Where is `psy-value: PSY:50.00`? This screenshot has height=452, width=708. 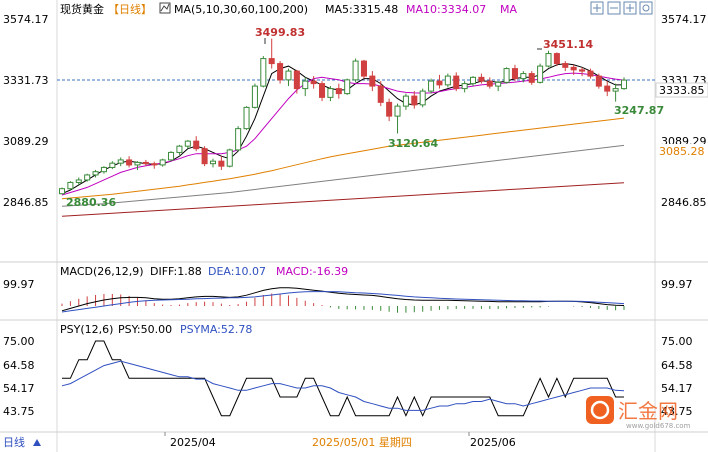 psy-value: PSY:50.00 is located at coordinates (145, 329).